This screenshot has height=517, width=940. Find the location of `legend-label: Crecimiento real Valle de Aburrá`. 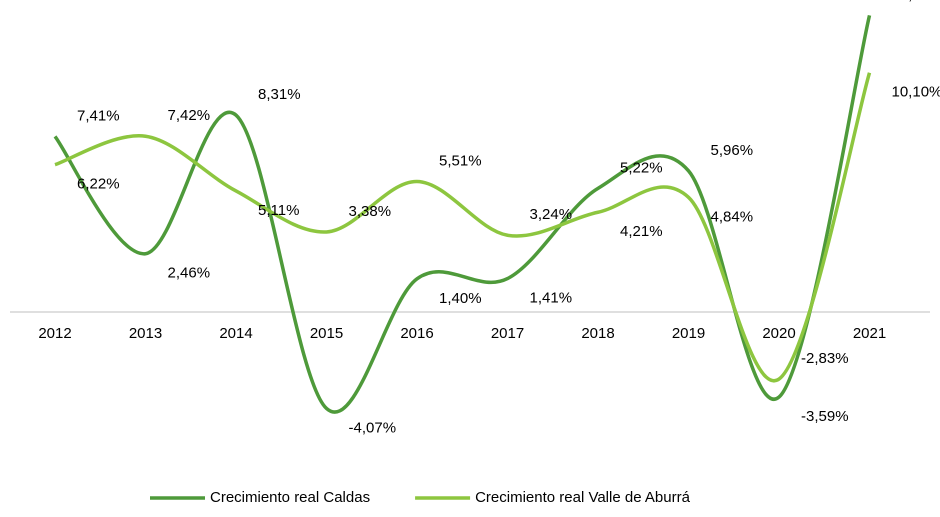

legend-label: Crecimiento real Valle de Aburrá is located at coordinates (582, 497).